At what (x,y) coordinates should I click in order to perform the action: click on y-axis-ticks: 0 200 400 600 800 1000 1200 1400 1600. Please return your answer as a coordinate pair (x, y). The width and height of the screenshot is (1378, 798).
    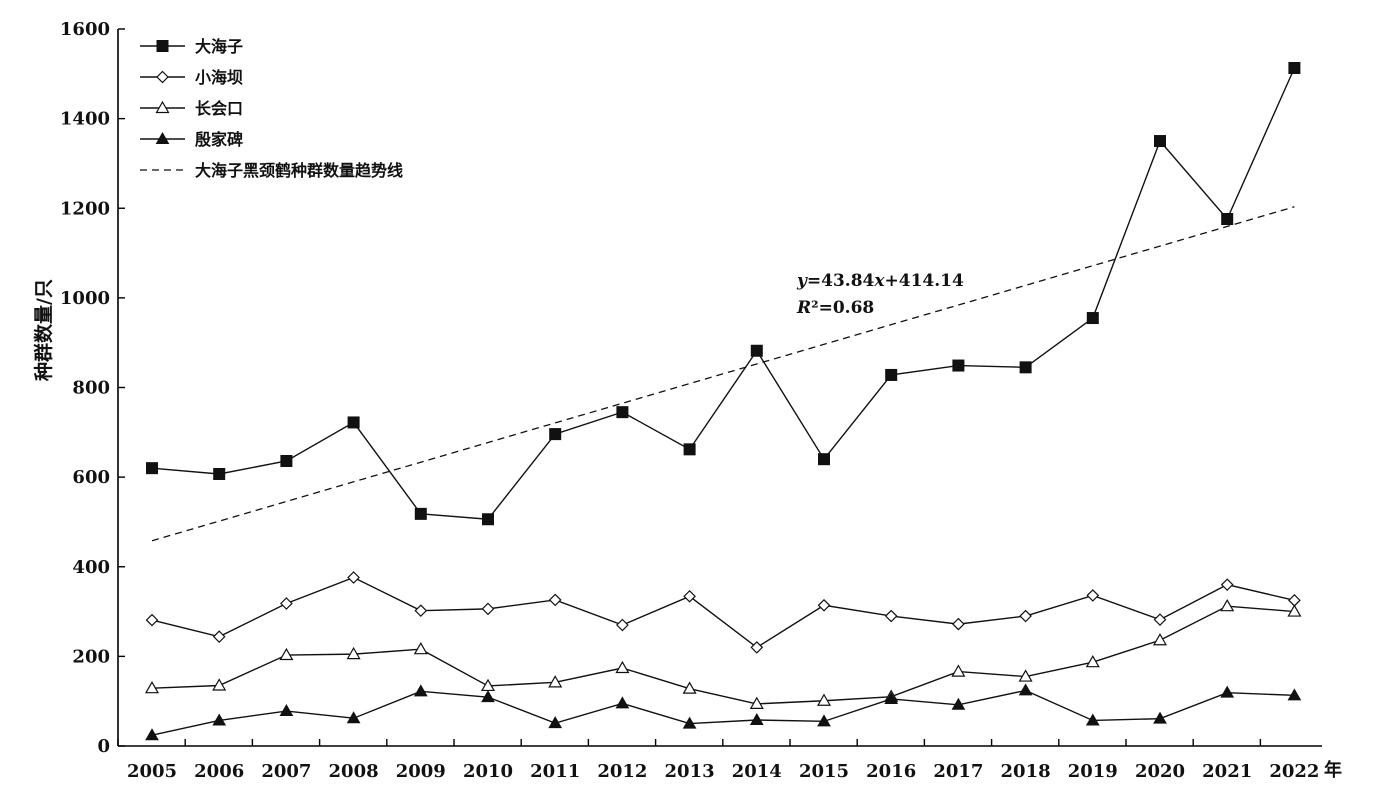
    Looking at the image, I should click on (92, 388).